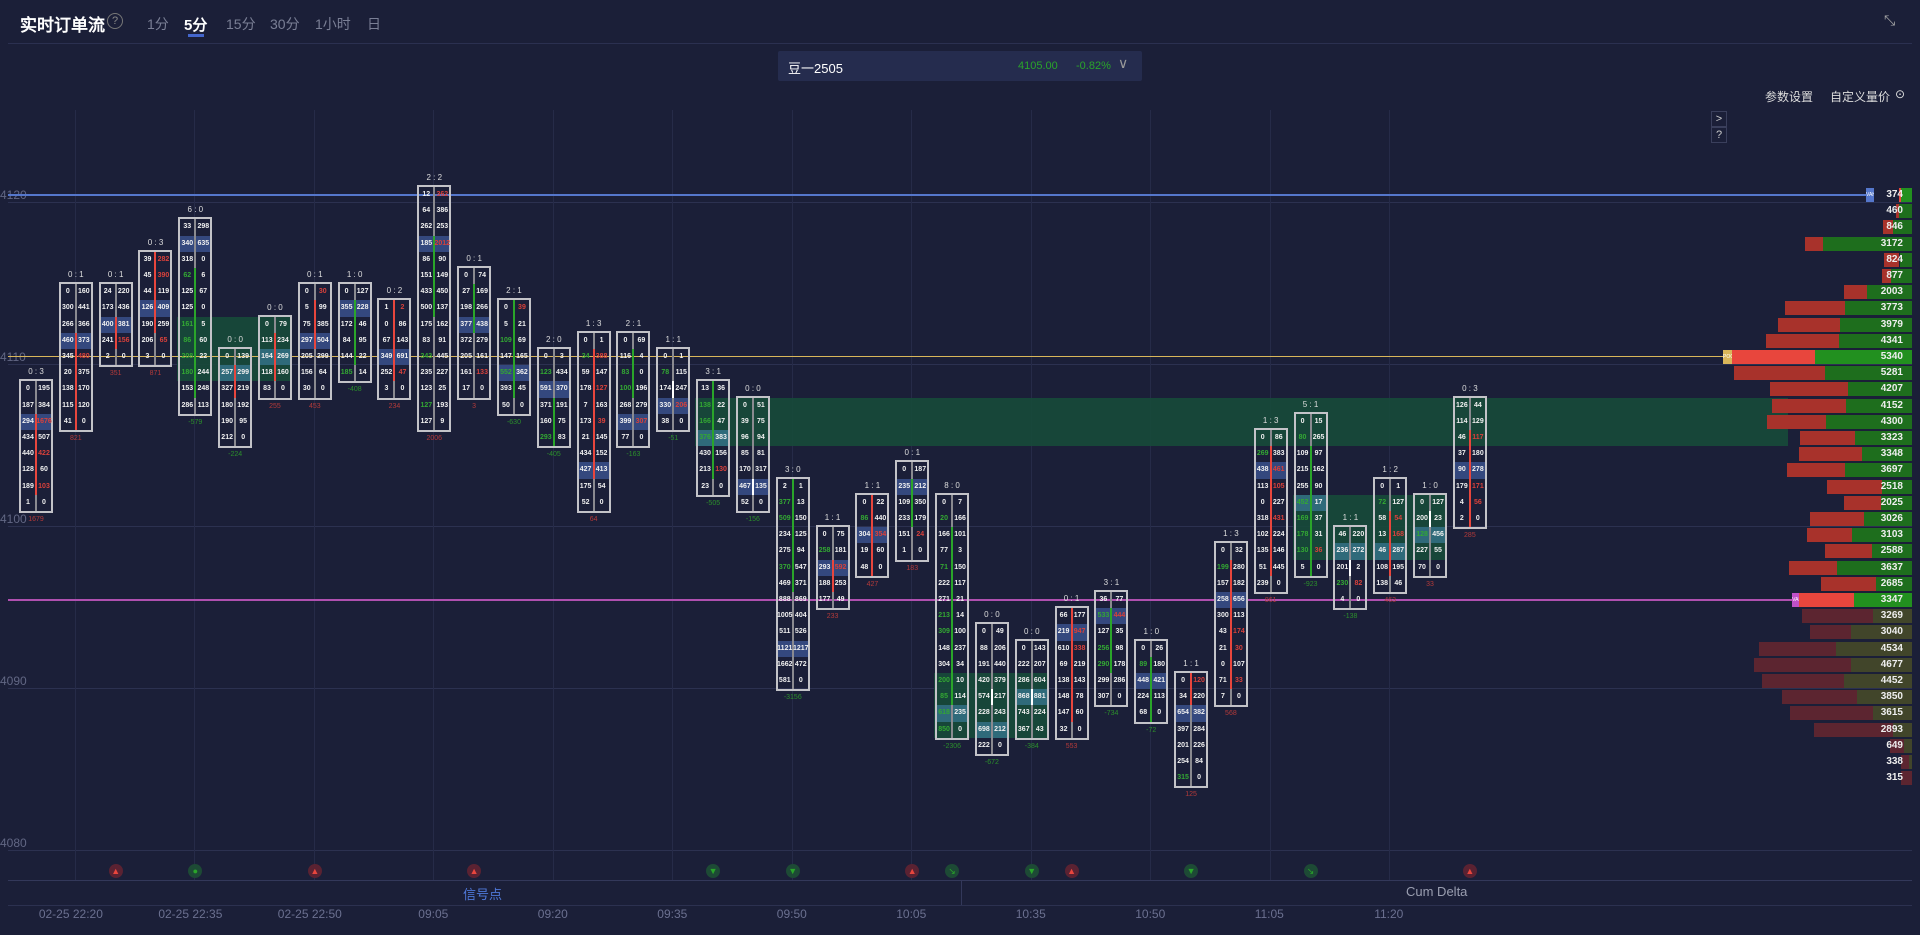 The height and width of the screenshot is (935, 1920). I want to click on bid-volume: 1, so click(386, 308).